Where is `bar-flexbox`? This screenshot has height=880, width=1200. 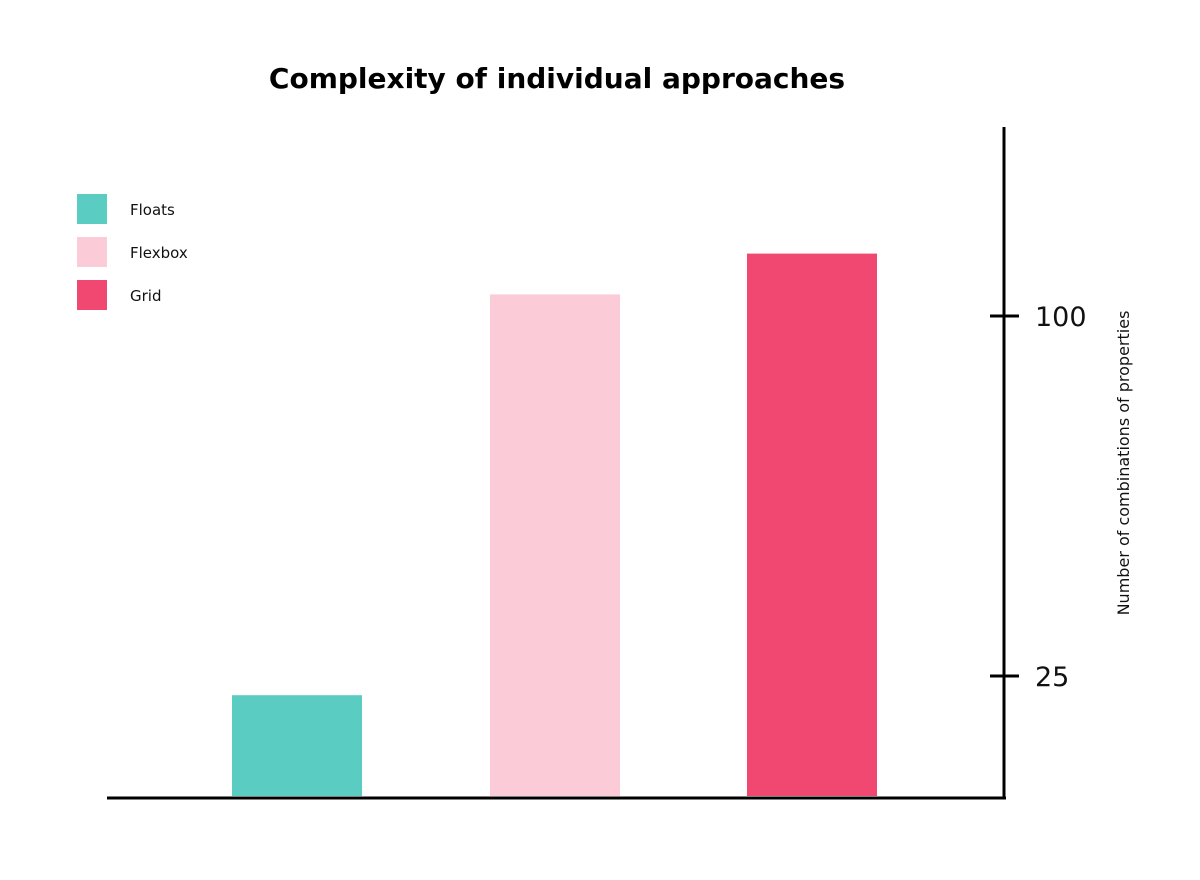
bar-flexbox is located at coordinates (555, 545).